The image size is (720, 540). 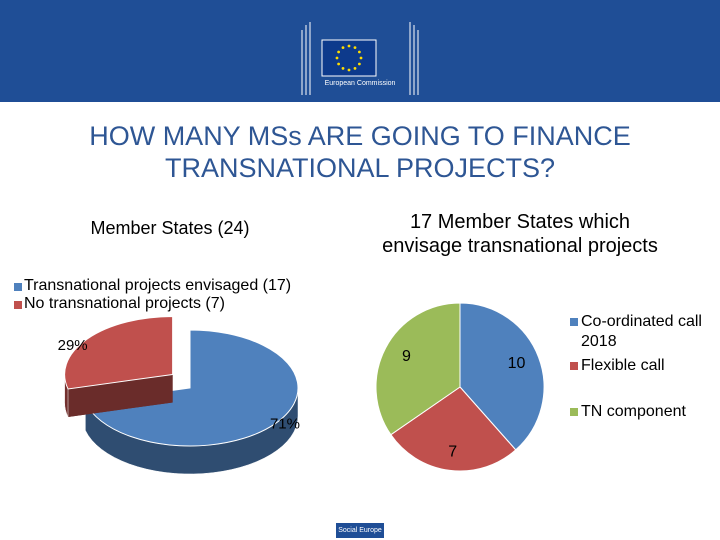 What do you see at coordinates (623, 365) in the screenshot?
I see `legend-label: Flexible call` at bounding box center [623, 365].